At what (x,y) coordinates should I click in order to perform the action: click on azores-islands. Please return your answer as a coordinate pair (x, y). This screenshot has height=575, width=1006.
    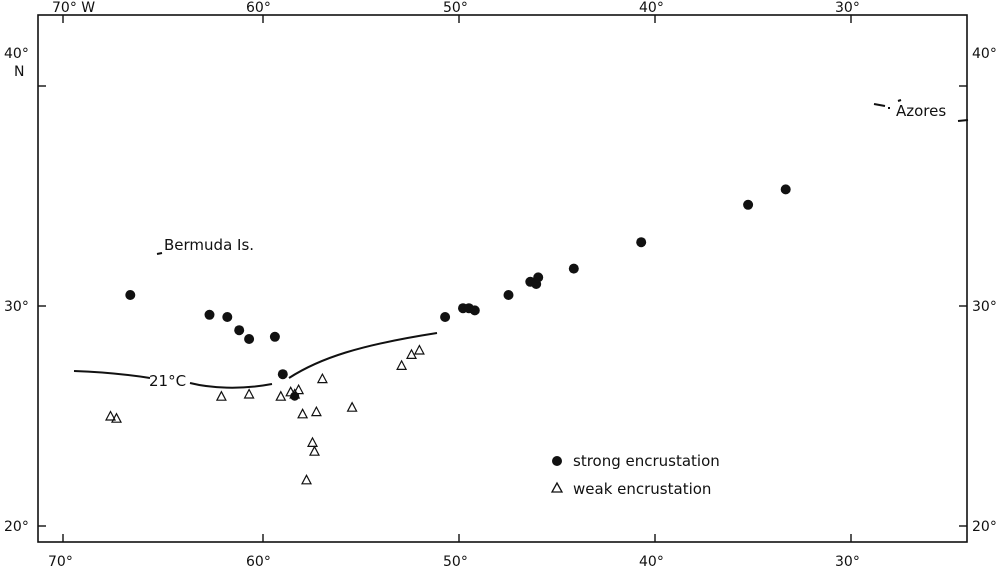
    Looking at the image, I should click on (921, 110).